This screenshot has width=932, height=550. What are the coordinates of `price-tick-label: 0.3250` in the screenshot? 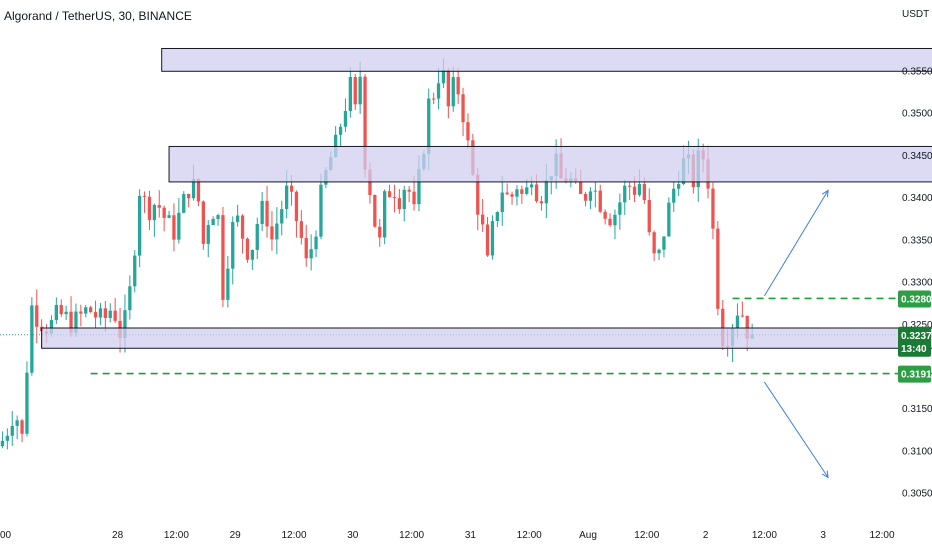 It's located at (917, 325).